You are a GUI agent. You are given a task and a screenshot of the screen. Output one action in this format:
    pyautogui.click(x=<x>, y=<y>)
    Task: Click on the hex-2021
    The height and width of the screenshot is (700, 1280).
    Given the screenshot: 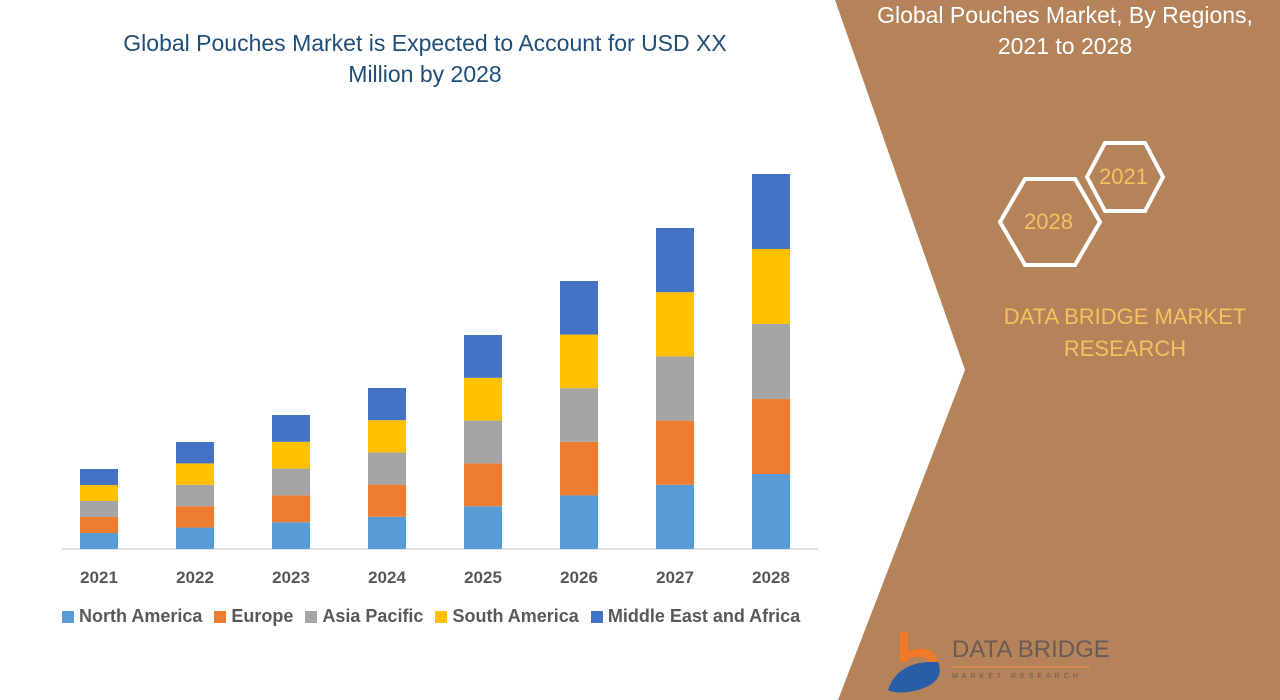 What is the action you would take?
    pyautogui.click(x=1125, y=177)
    